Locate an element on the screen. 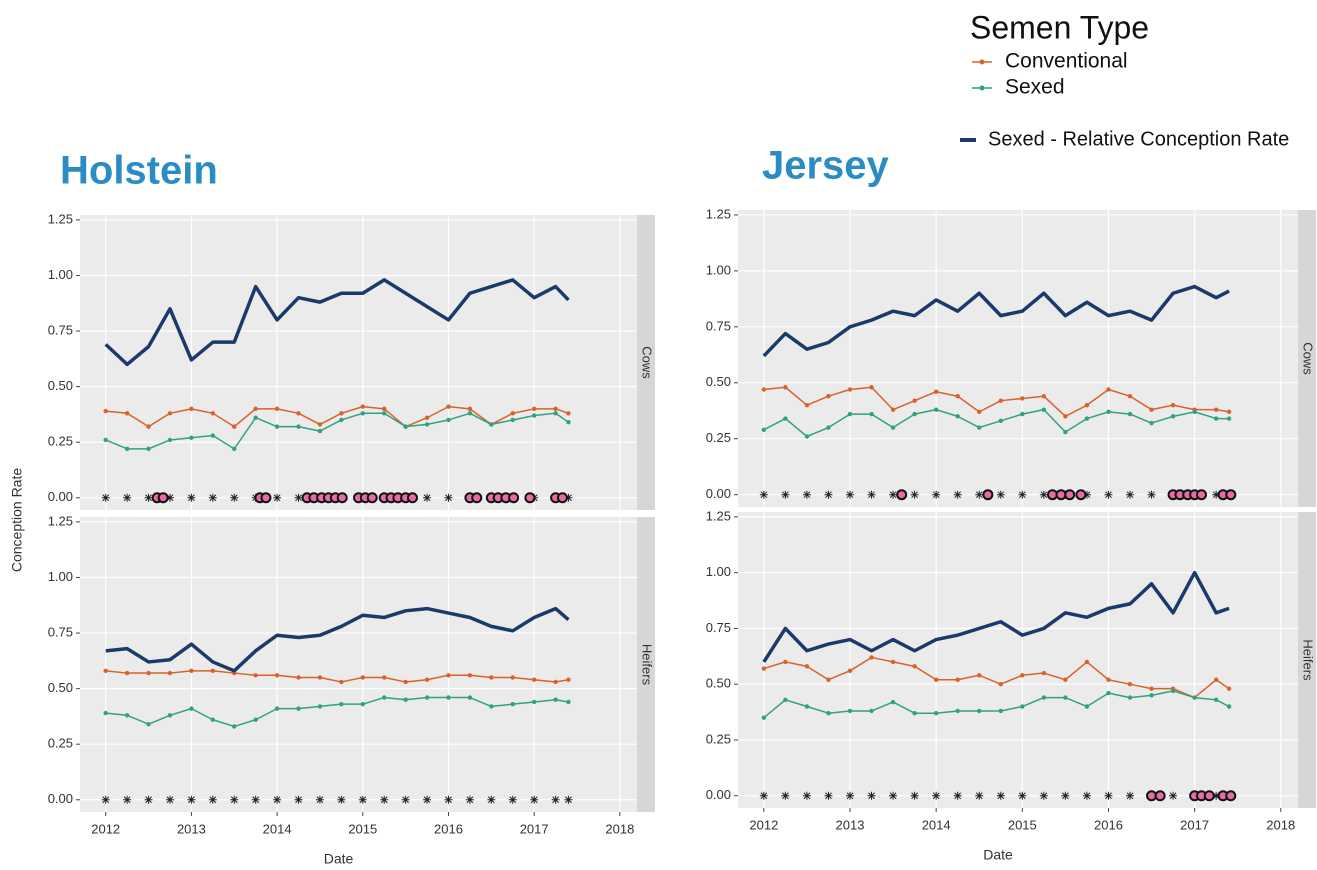 Image resolution: width=1317 pixels, height=870 pixels. x-tick-label: 2017 is located at coordinates (1194, 824).